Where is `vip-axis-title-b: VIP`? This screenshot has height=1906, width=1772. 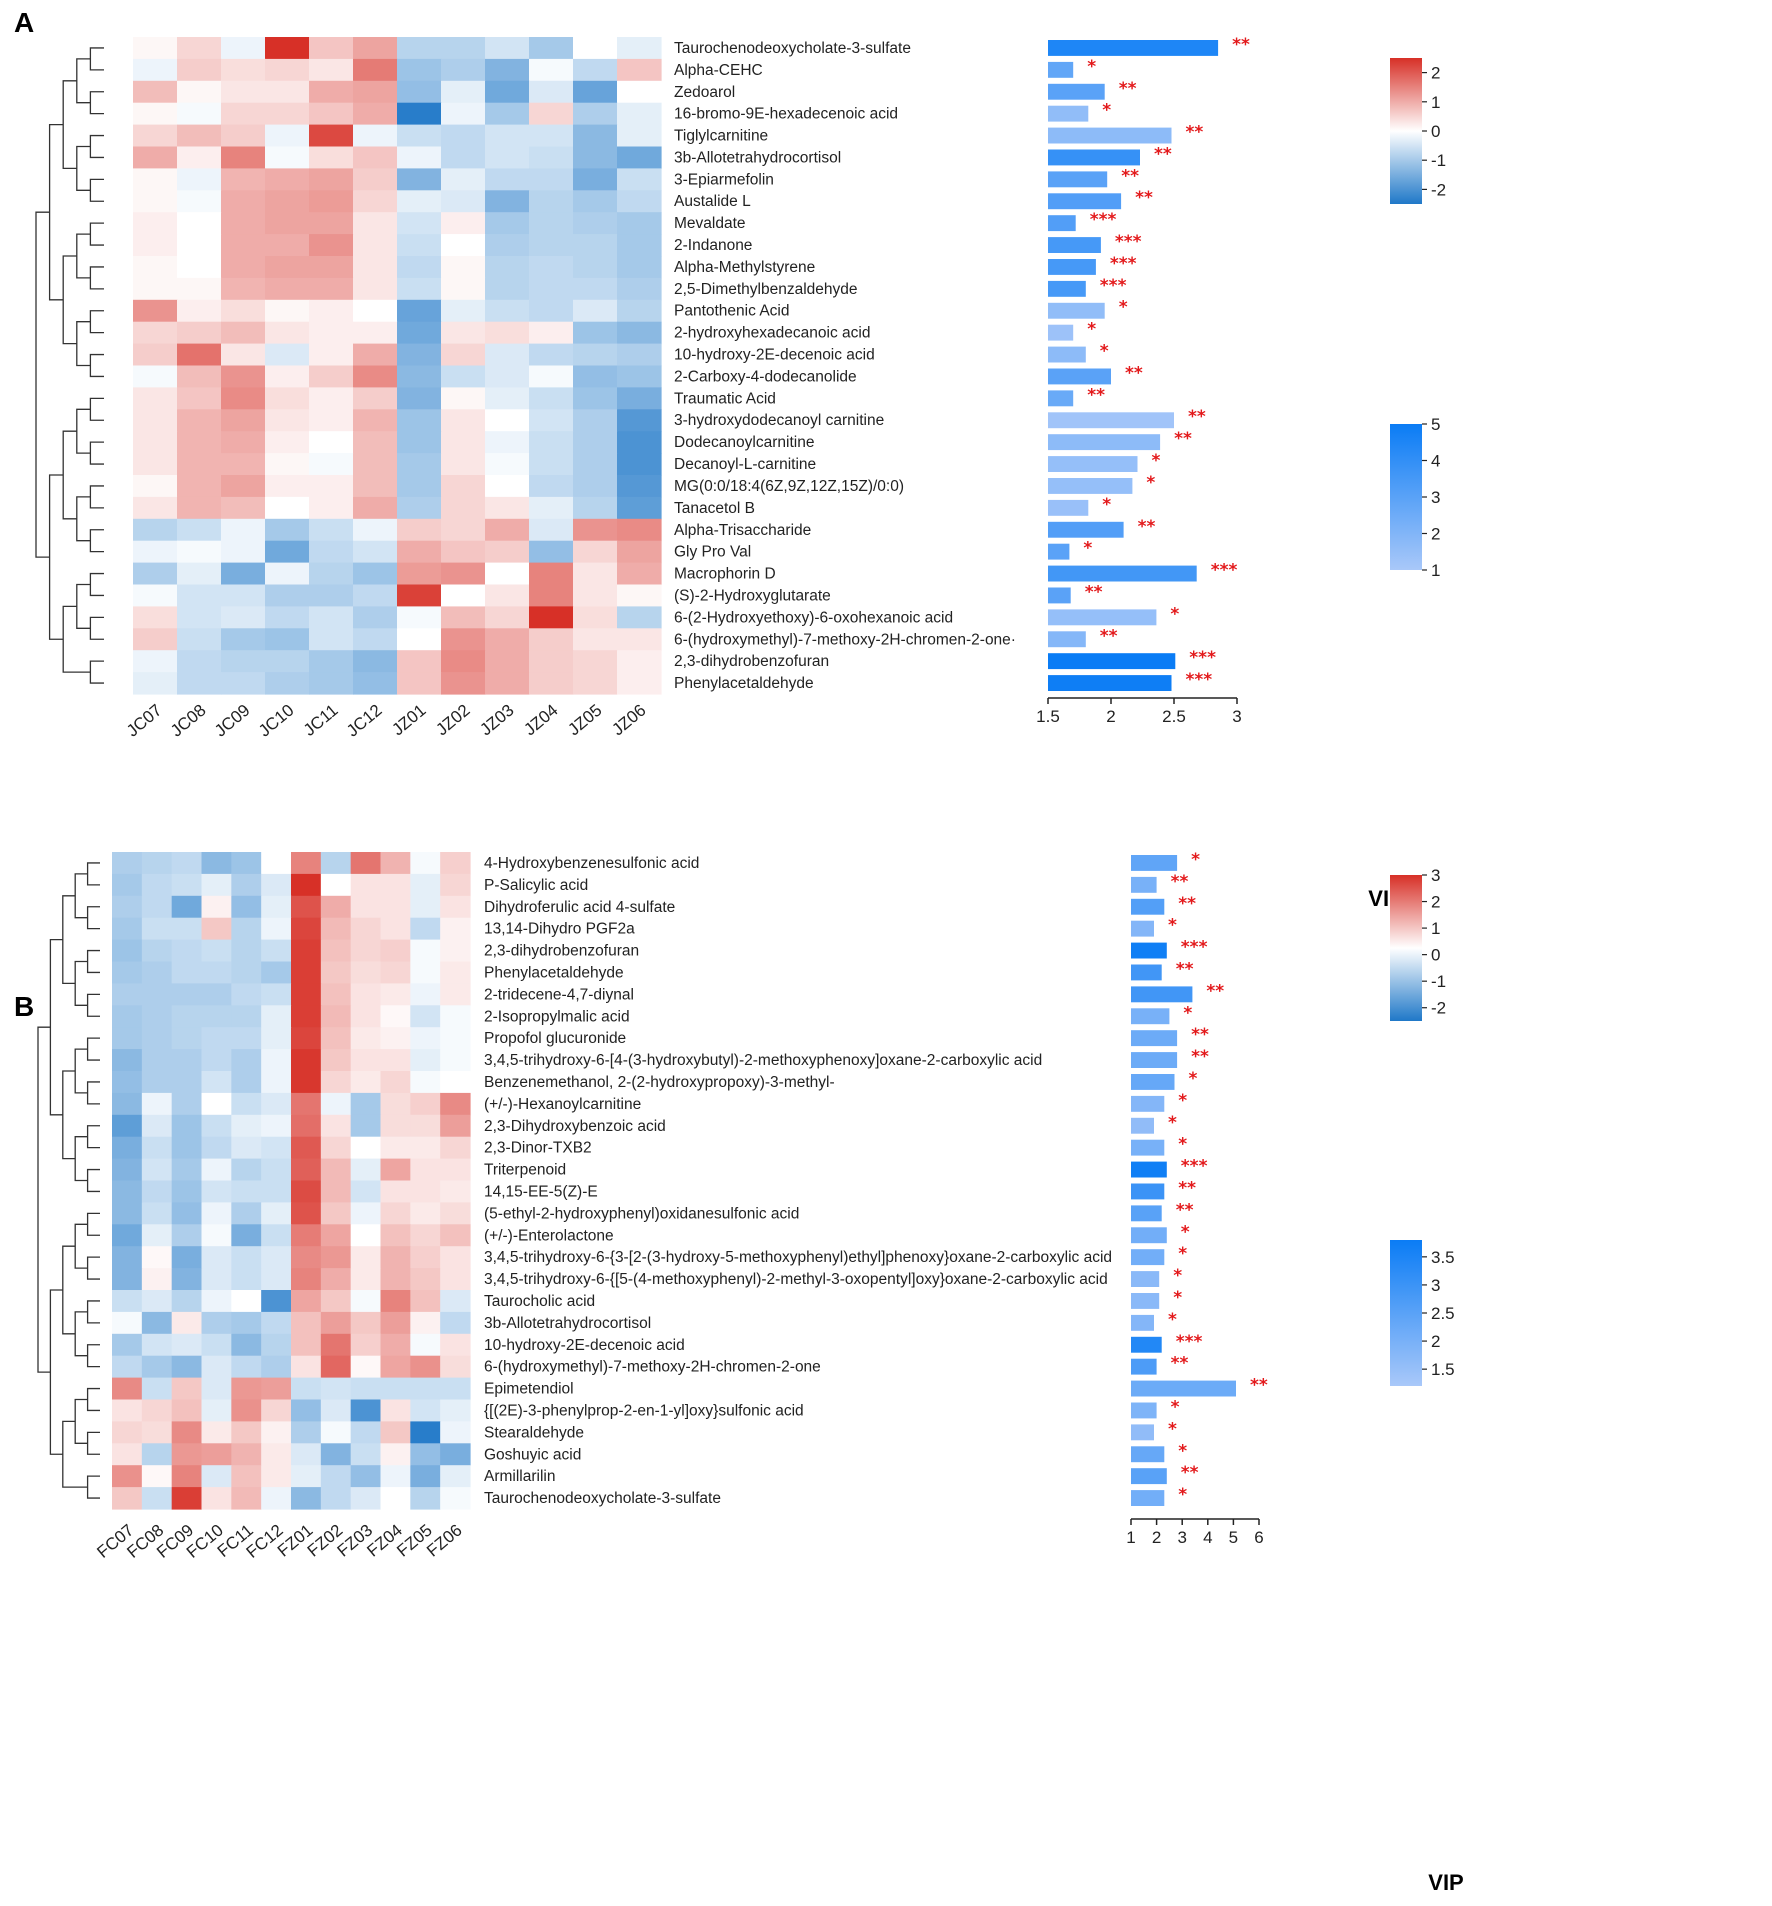
vip-axis-title-b: VIP is located at coordinates (1445, 1882).